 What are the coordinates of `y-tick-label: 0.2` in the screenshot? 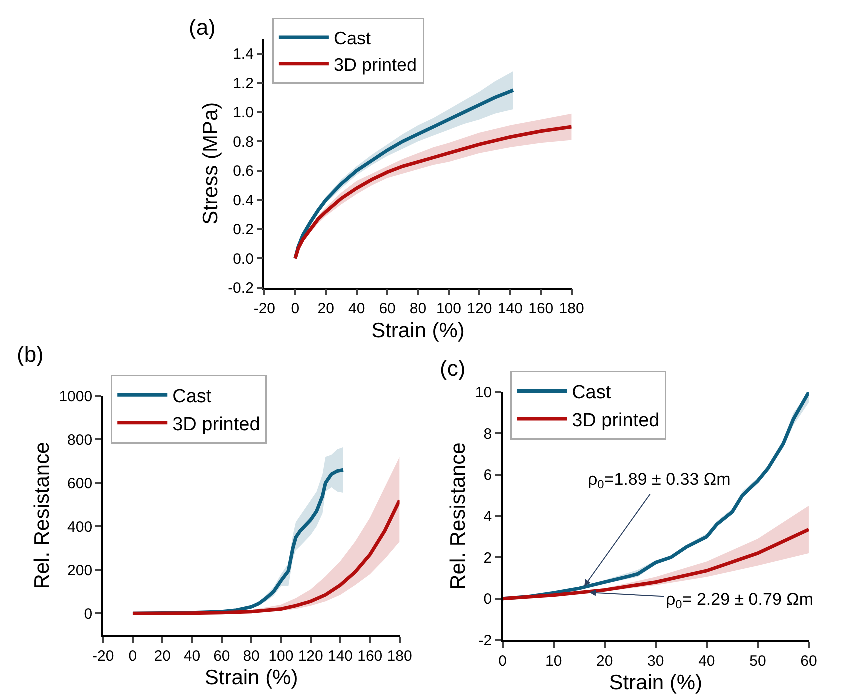 It's located at (243, 230).